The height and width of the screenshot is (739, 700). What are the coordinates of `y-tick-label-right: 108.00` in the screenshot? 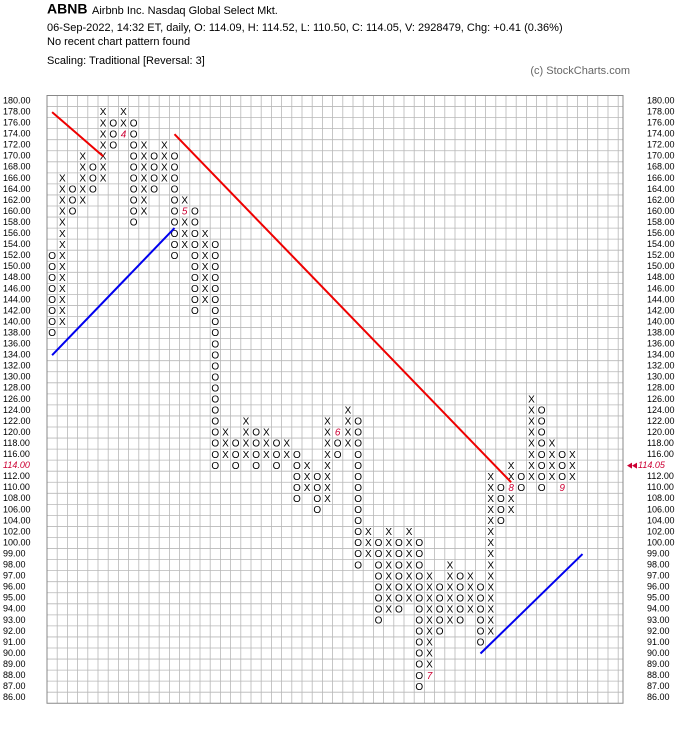 It's located at (661, 498).